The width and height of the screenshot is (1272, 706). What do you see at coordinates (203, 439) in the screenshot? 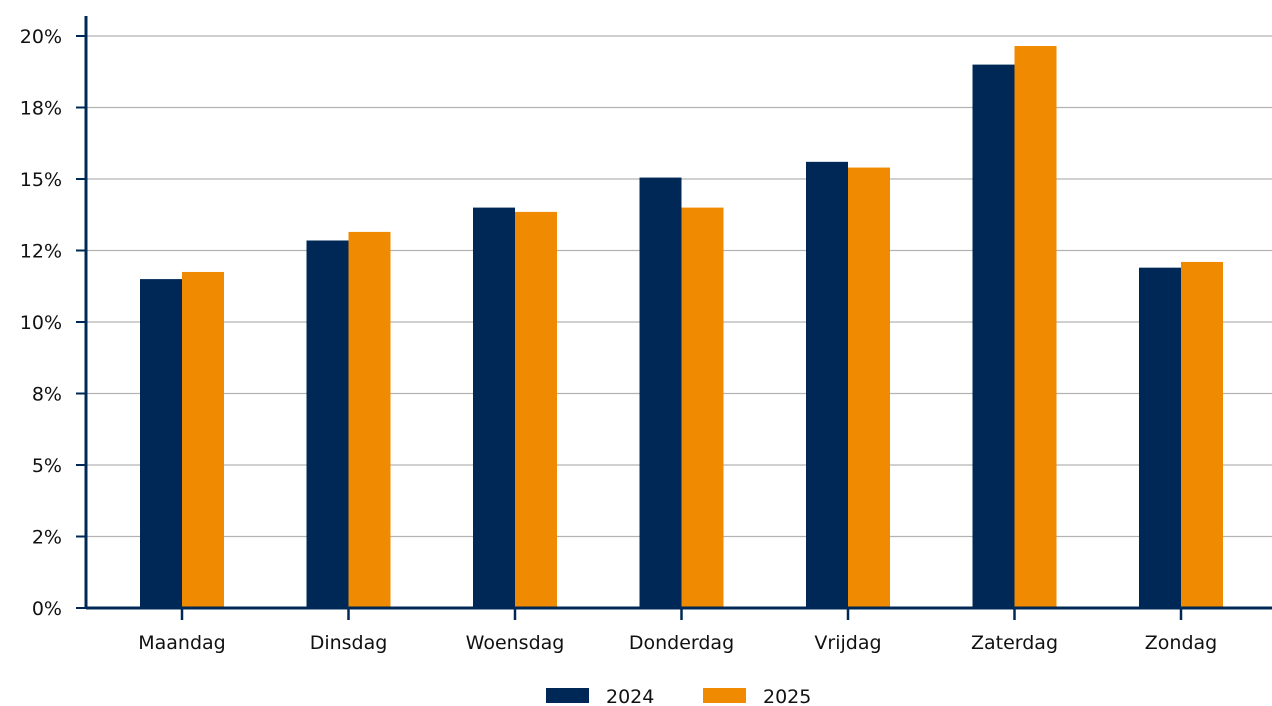
I see `bar-2025-maandag` at bounding box center [203, 439].